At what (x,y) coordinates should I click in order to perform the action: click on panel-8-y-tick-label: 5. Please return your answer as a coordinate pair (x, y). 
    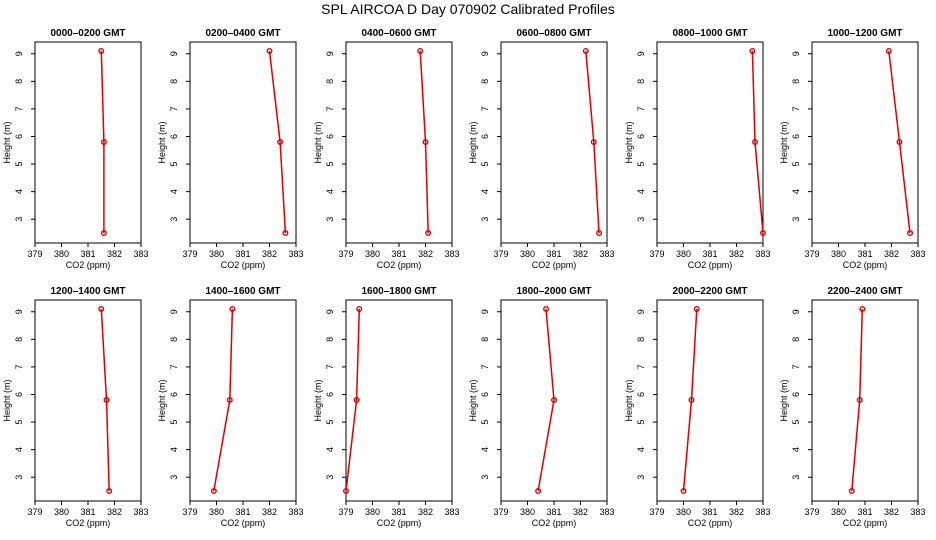
    Looking at the image, I should click on (174, 422).